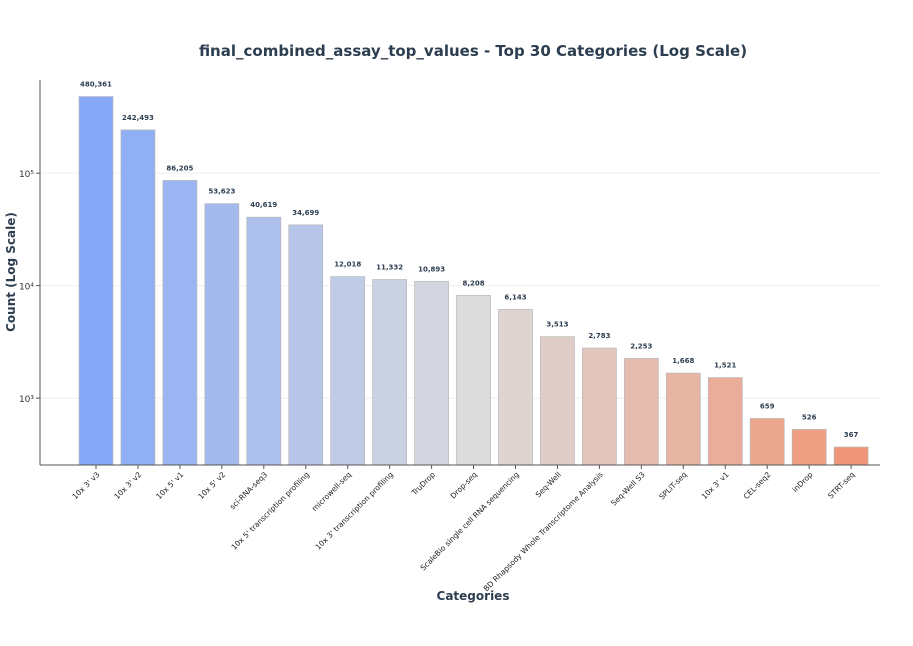 The width and height of the screenshot is (913, 646). I want to click on bar-value-label: 242,493, so click(138, 118).